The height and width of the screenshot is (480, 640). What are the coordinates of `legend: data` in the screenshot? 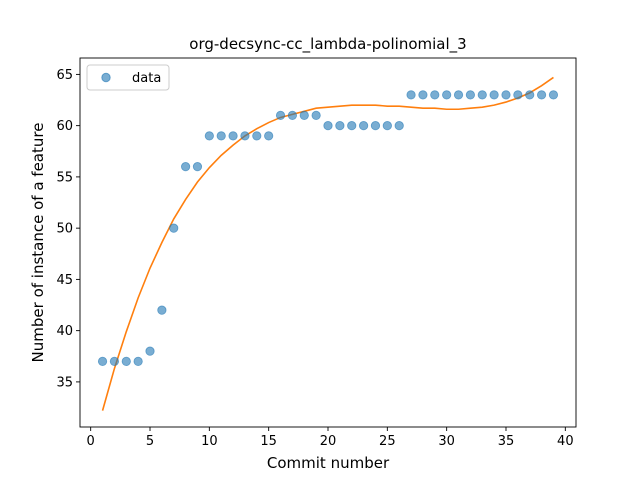 It's located at (128, 77).